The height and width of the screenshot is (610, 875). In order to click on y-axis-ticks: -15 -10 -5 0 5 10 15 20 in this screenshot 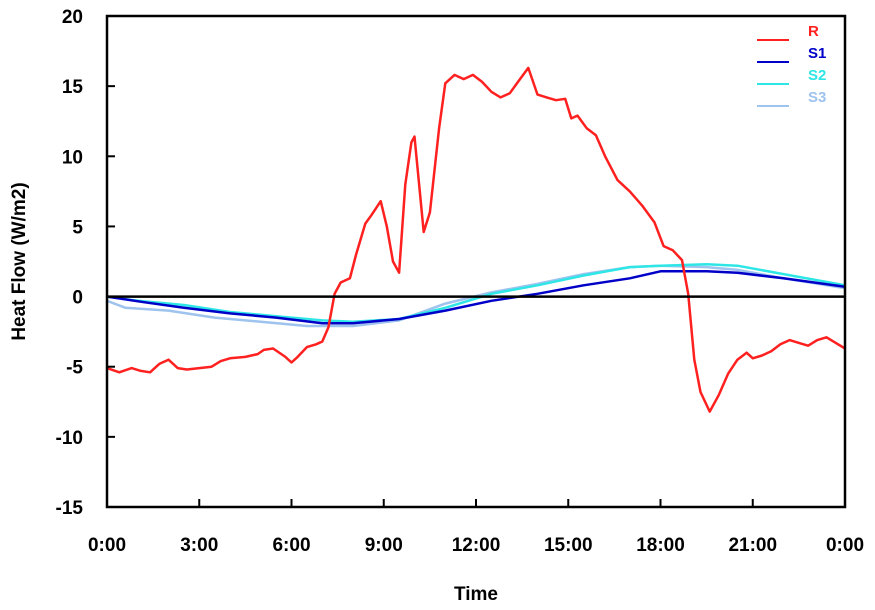, I will do `click(85, 263)`.